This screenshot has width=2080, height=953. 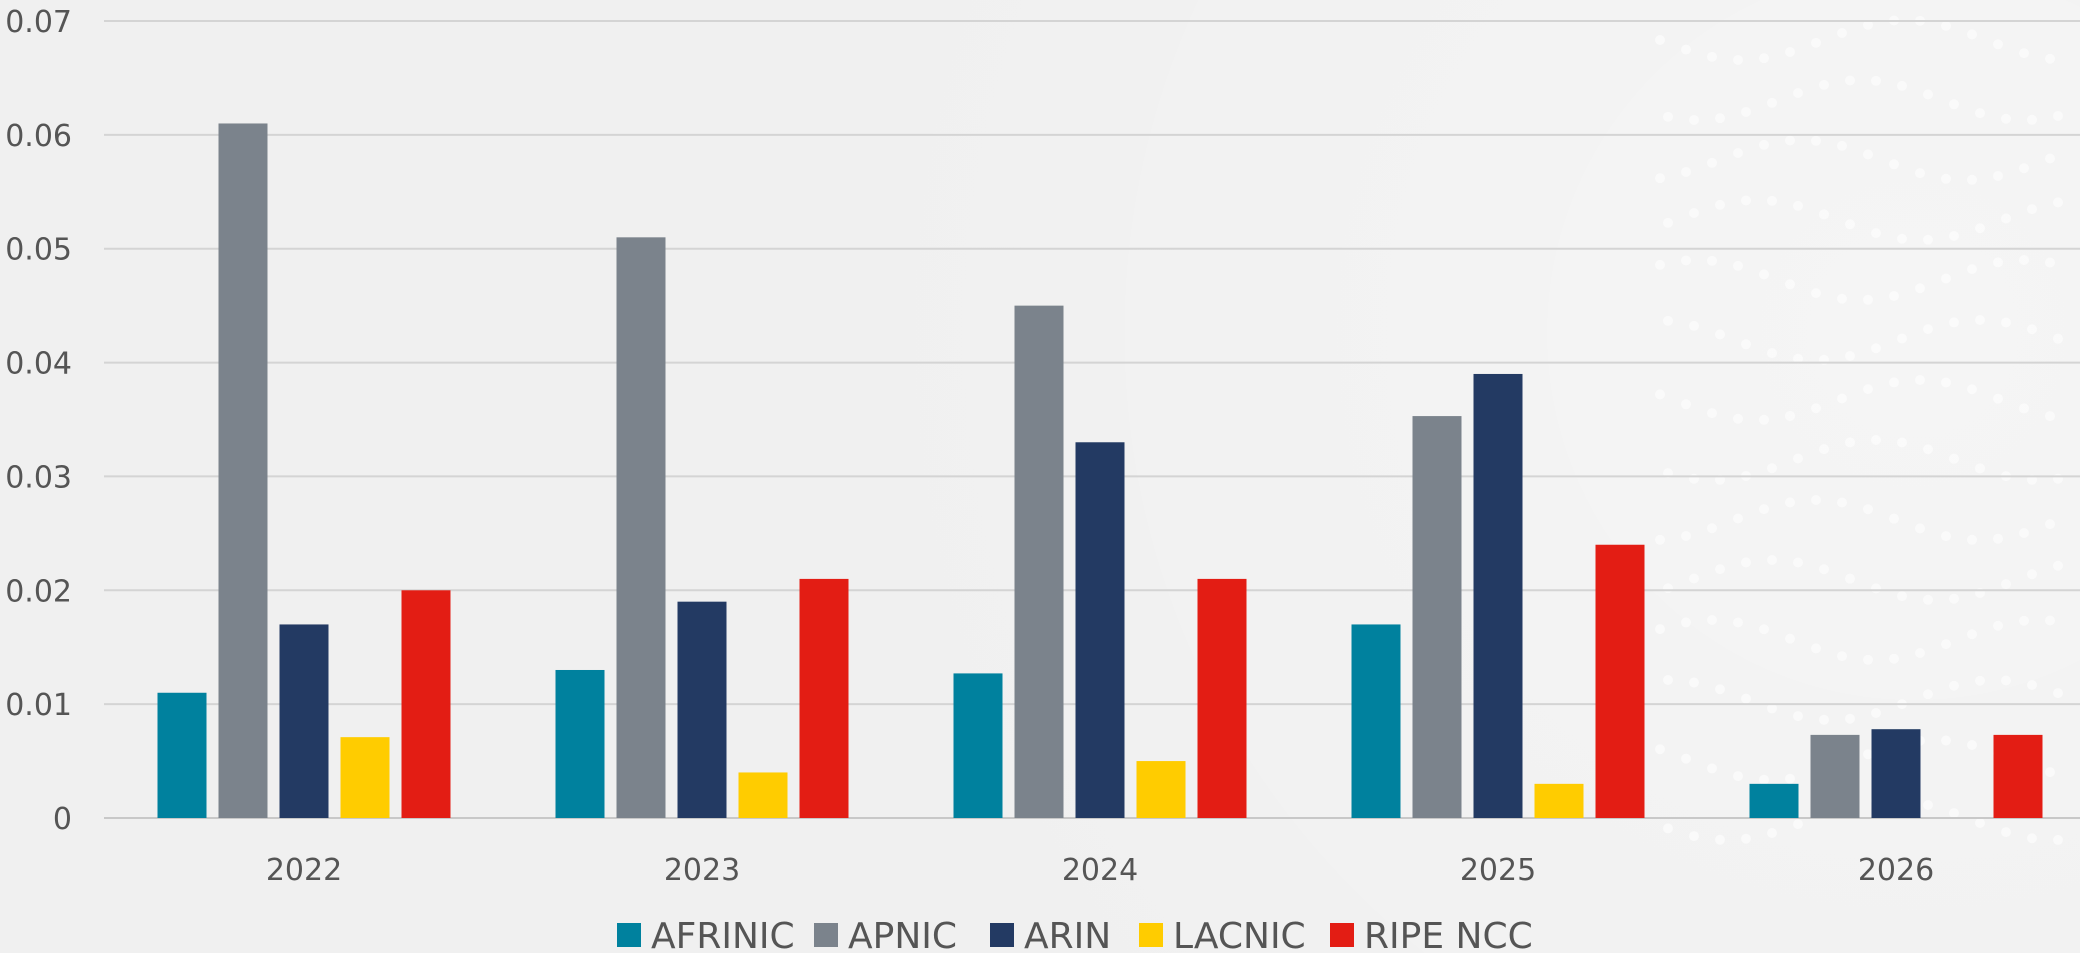 What do you see at coordinates (1498, 596) in the screenshot?
I see `bar-group-2025` at bounding box center [1498, 596].